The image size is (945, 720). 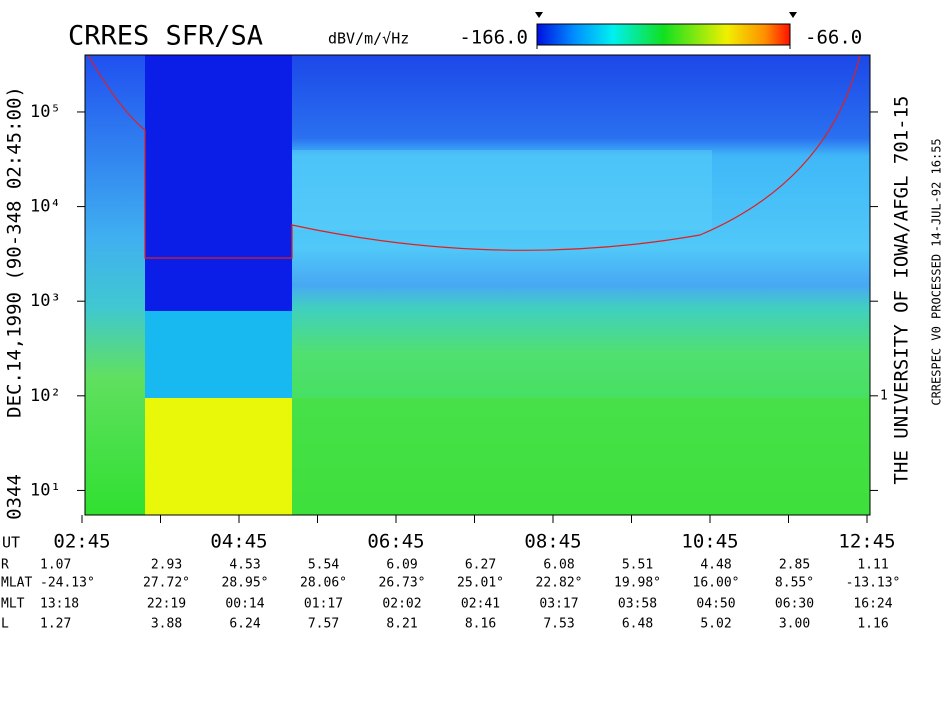 I want to click on ephemeris-value: 2.85, so click(x=794, y=565).